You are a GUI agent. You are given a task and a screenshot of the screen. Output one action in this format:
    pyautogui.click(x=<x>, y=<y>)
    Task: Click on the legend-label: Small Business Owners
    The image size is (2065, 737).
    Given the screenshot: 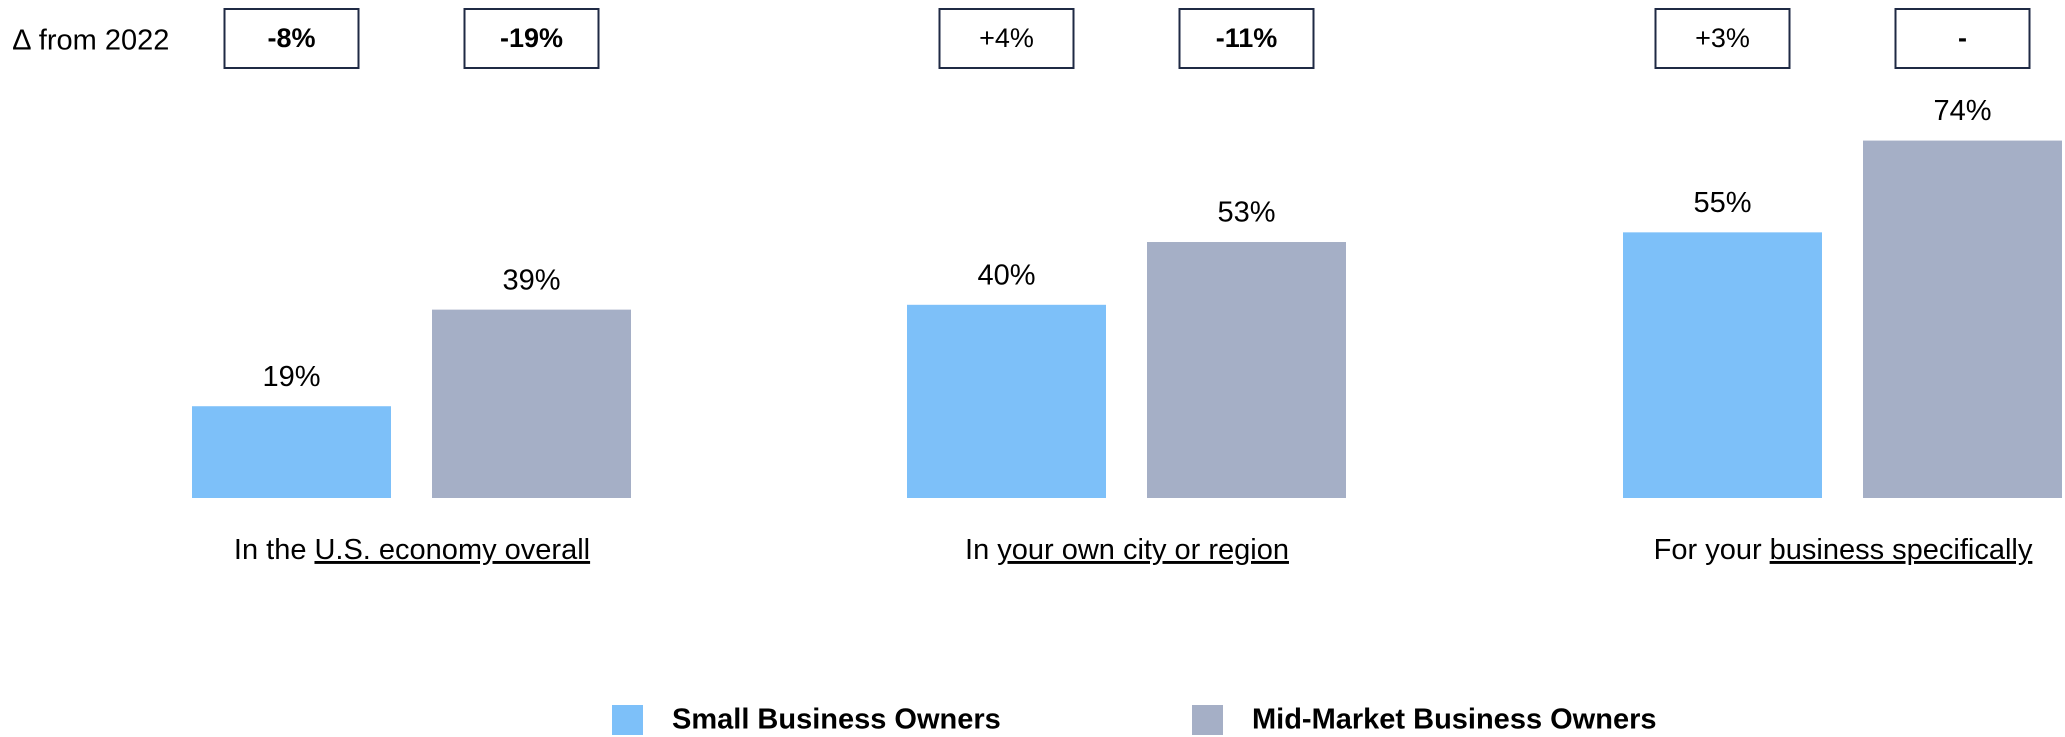 What is the action you would take?
    pyautogui.click(x=836, y=720)
    